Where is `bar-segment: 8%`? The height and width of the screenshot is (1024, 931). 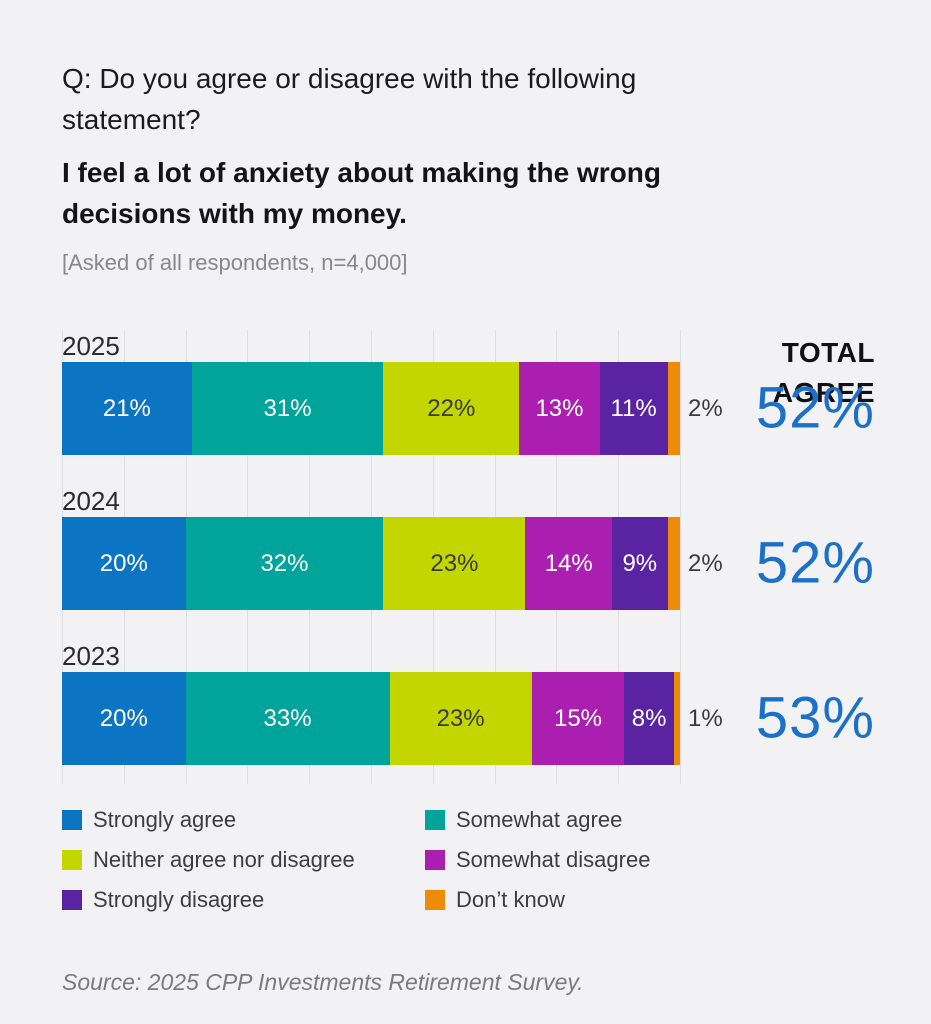 bar-segment: 8% is located at coordinates (649, 718).